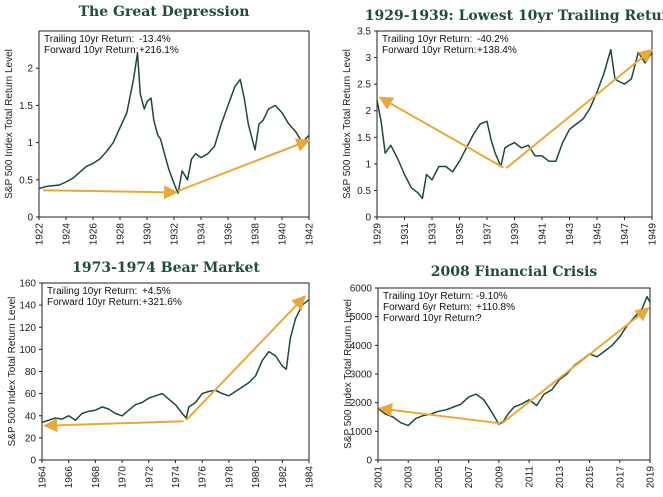 The width and height of the screenshot is (663, 497). What do you see at coordinates (515, 234) in the screenshot?
I see `x-tick-label: 1939` at bounding box center [515, 234].